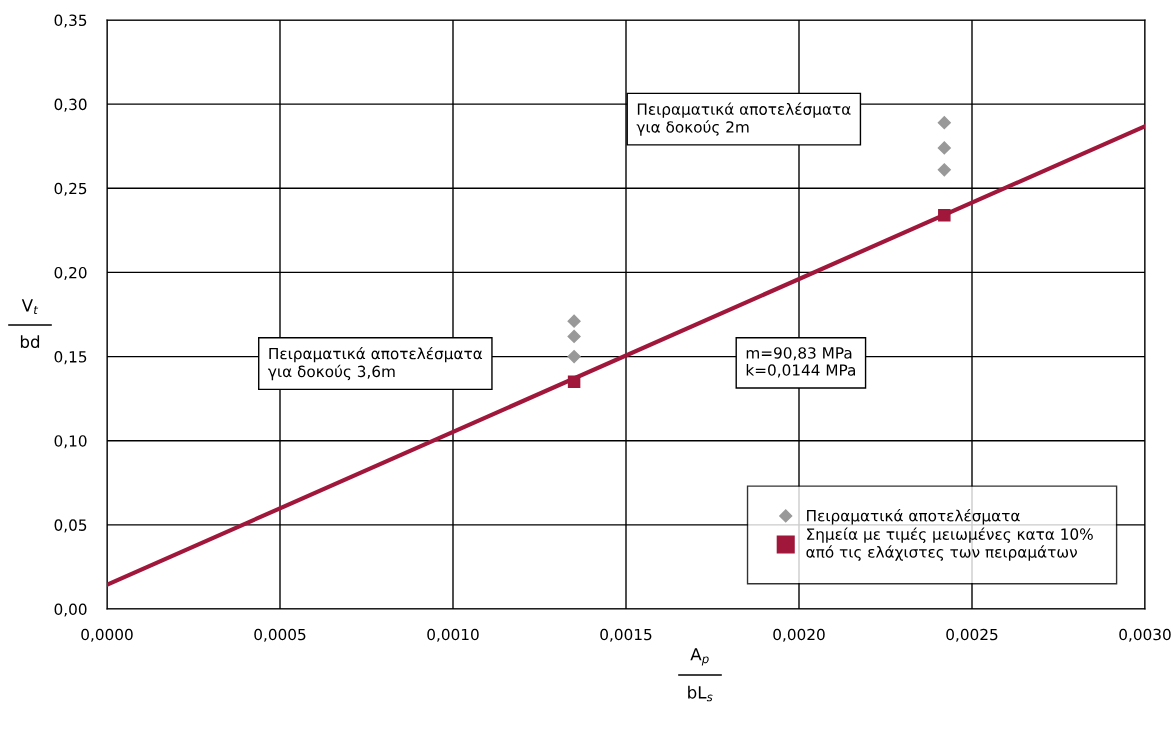  Describe the element at coordinates (1145, 635) in the screenshot. I see `x-tick-label: 0,0030` at that location.